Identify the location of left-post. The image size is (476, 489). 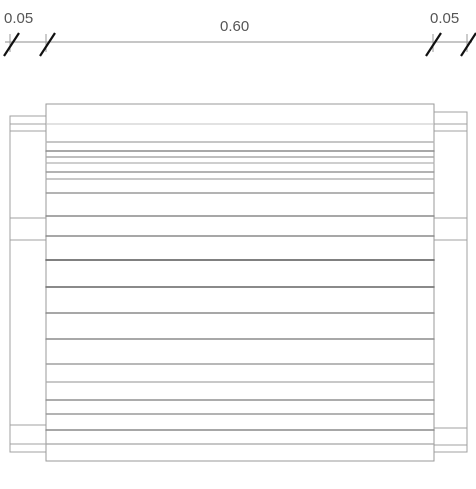
(28, 284).